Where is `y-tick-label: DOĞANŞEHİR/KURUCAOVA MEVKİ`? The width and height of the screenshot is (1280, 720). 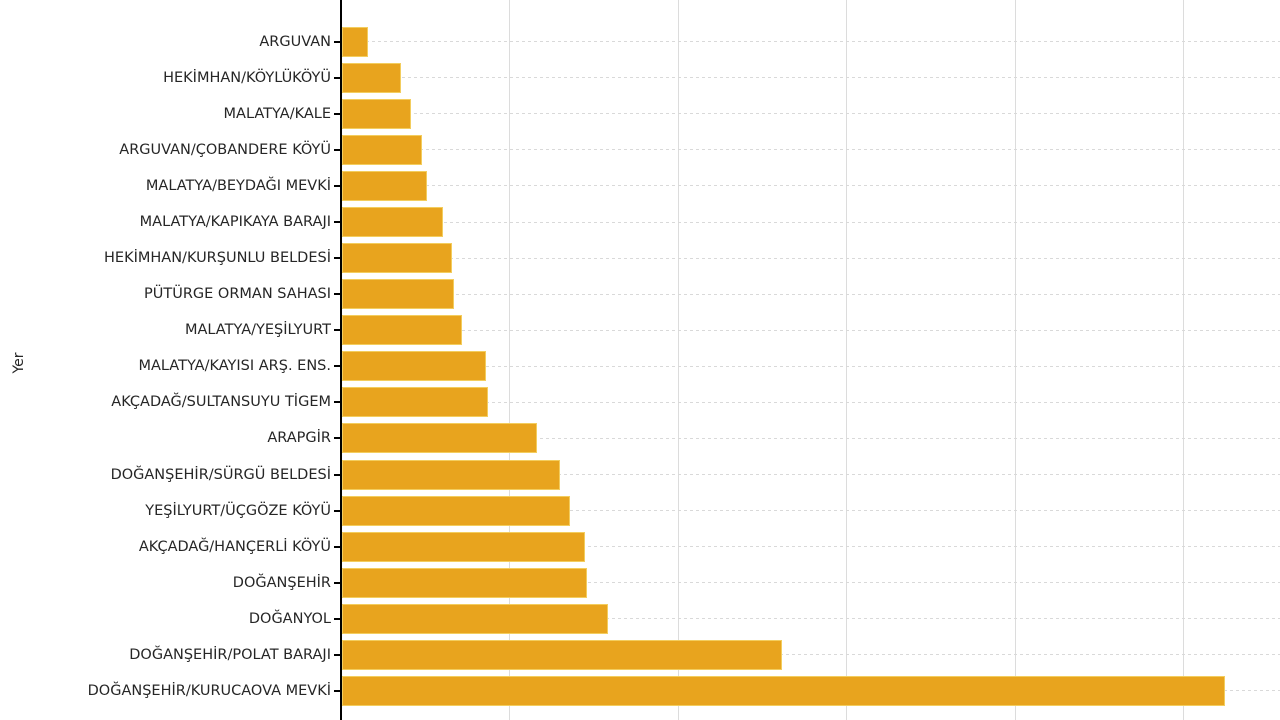
y-tick-label: DOĞANŞEHİR/KURUCAOVA MEVKİ is located at coordinates (209, 690).